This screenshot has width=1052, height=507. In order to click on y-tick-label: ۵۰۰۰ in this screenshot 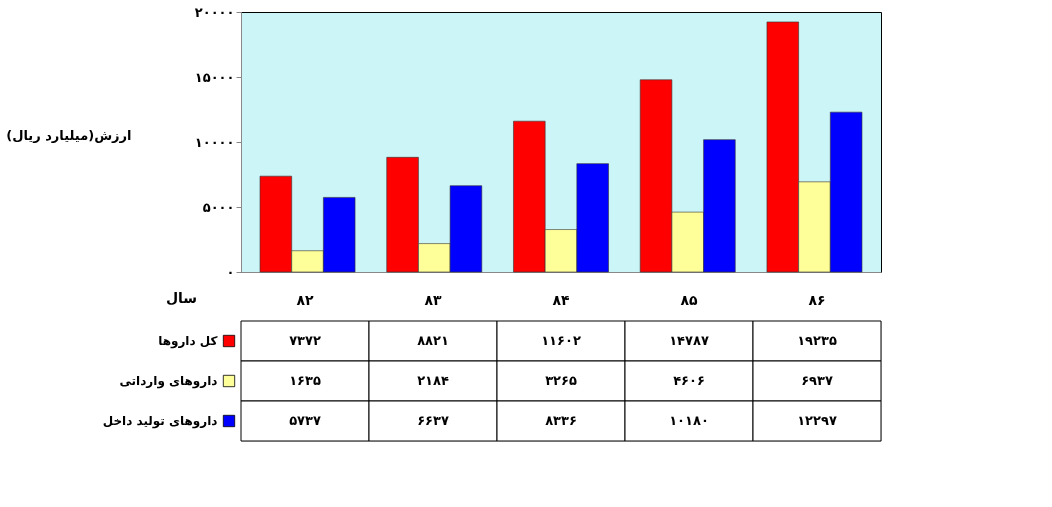, I will do `click(218, 207)`.